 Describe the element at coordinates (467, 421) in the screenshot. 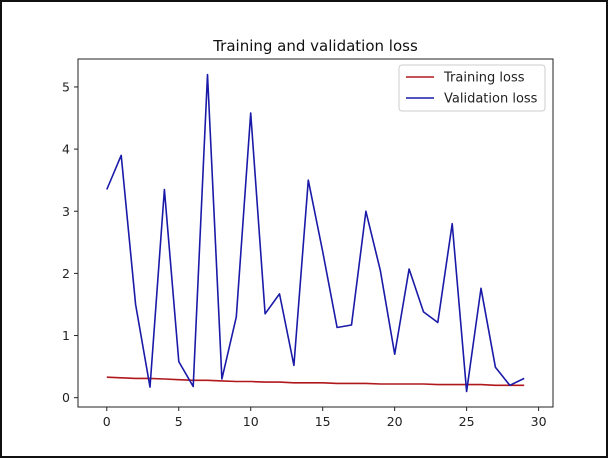

I see `x-tick-label: 25` at that location.